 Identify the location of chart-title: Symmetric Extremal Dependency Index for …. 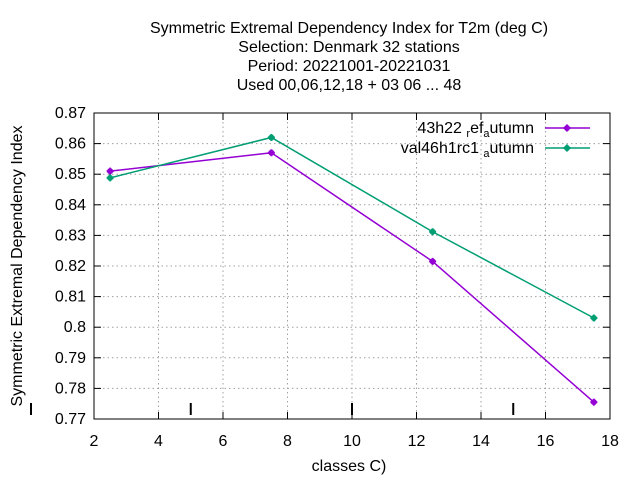
(349, 57).